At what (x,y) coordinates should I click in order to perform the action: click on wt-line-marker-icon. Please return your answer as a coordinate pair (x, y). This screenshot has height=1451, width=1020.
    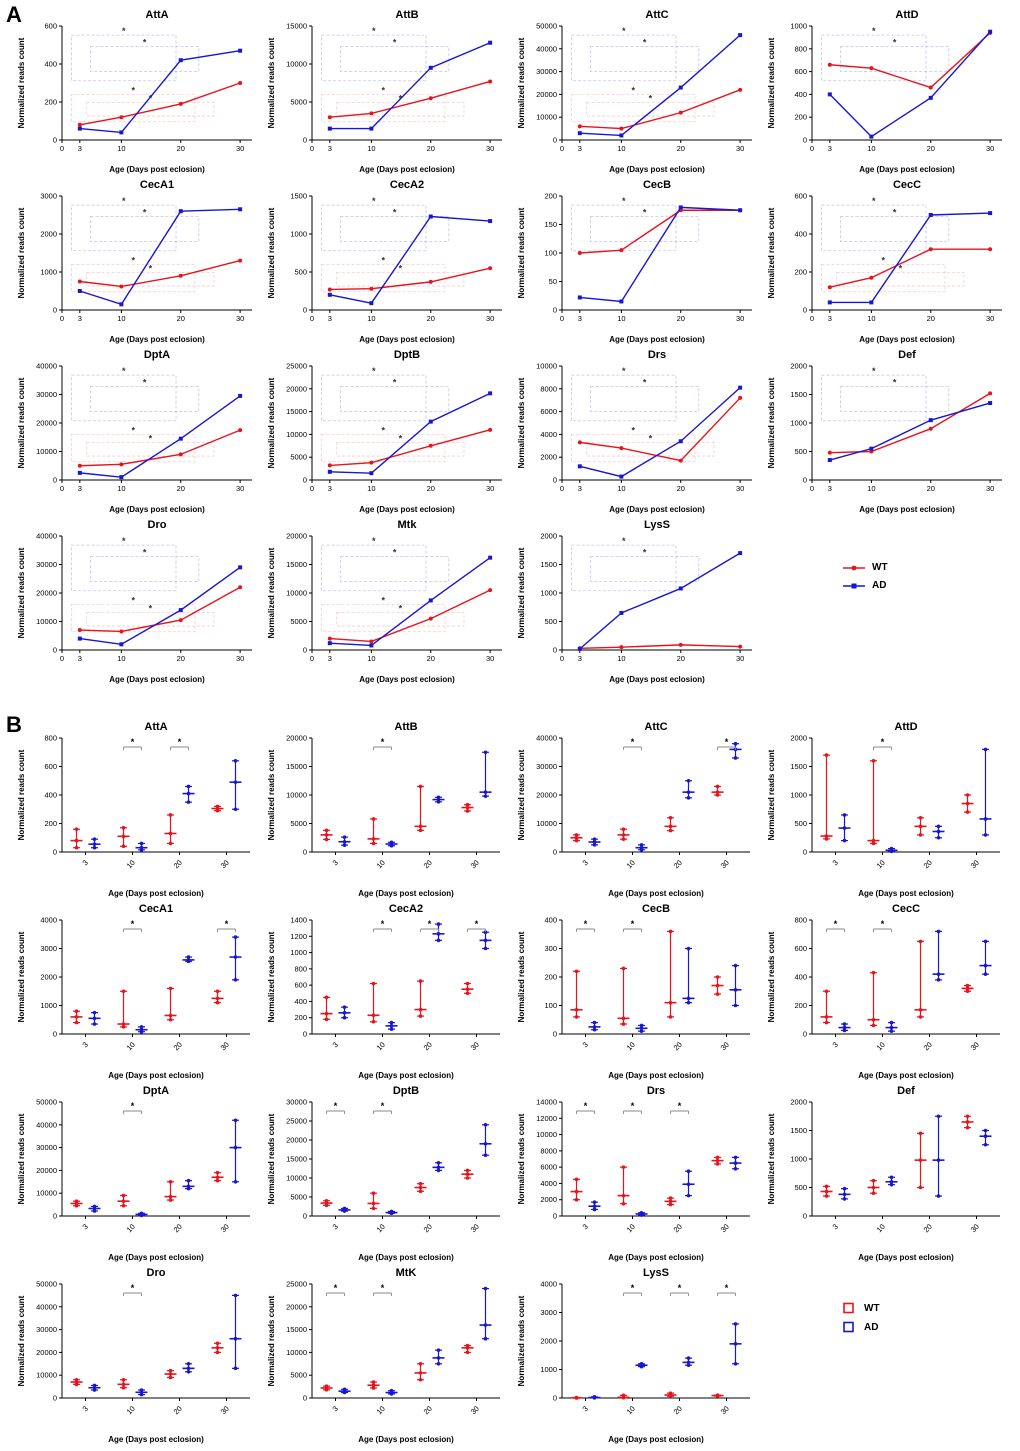
    Looking at the image, I should click on (854, 567).